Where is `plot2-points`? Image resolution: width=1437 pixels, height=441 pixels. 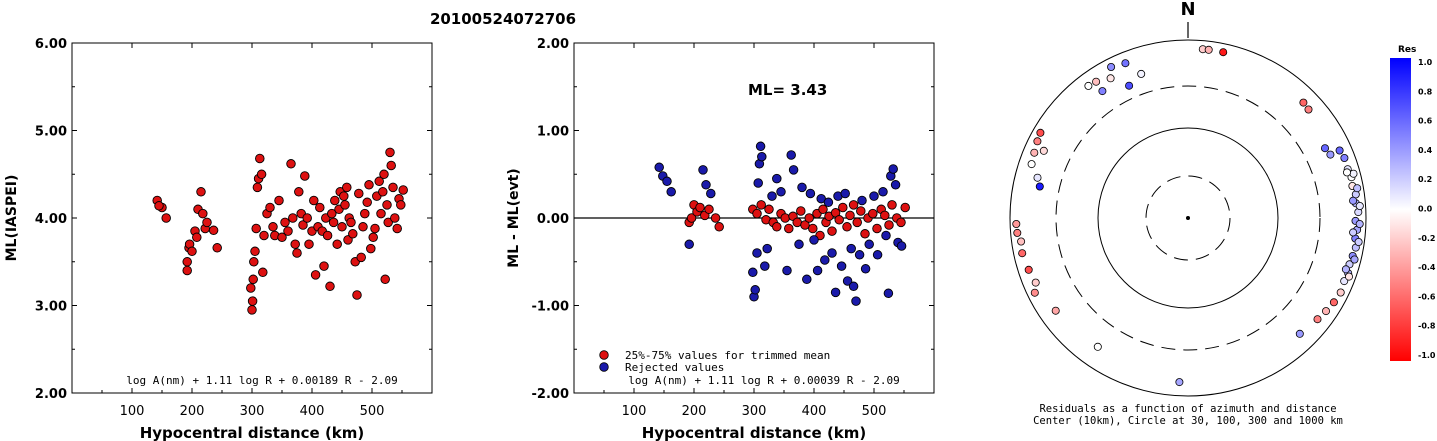 plot2-points is located at coordinates (782, 223).